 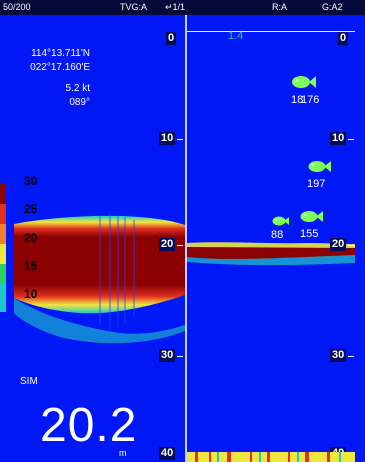 I want to click on color-bar-label-20: 20, so click(x=31, y=238).